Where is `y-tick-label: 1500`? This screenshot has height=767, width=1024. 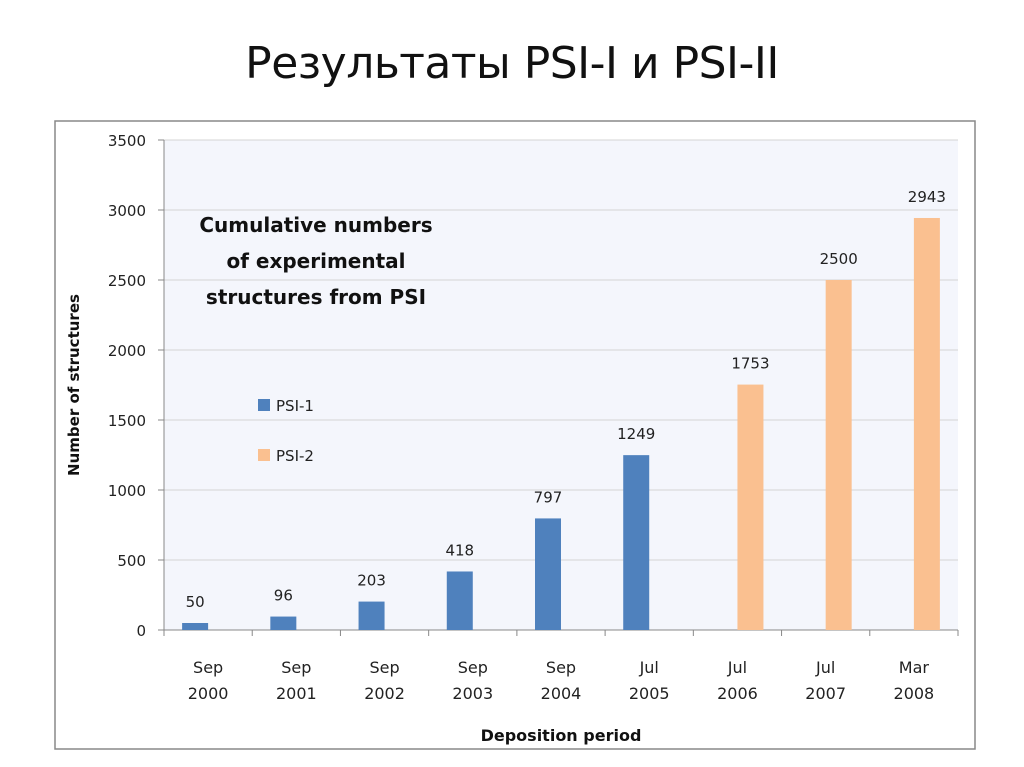
y-tick-label: 1500 is located at coordinates (127, 421).